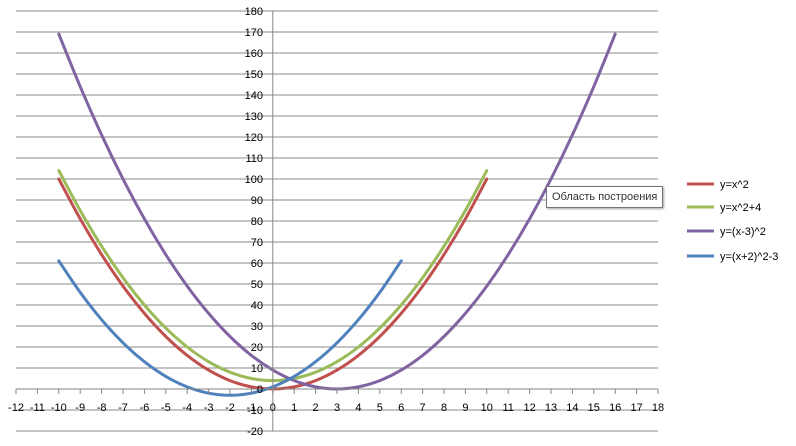 This screenshot has height=446, width=796. Describe the element at coordinates (254, 54) in the screenshot. I see `y-tick-label: 160` at that location.